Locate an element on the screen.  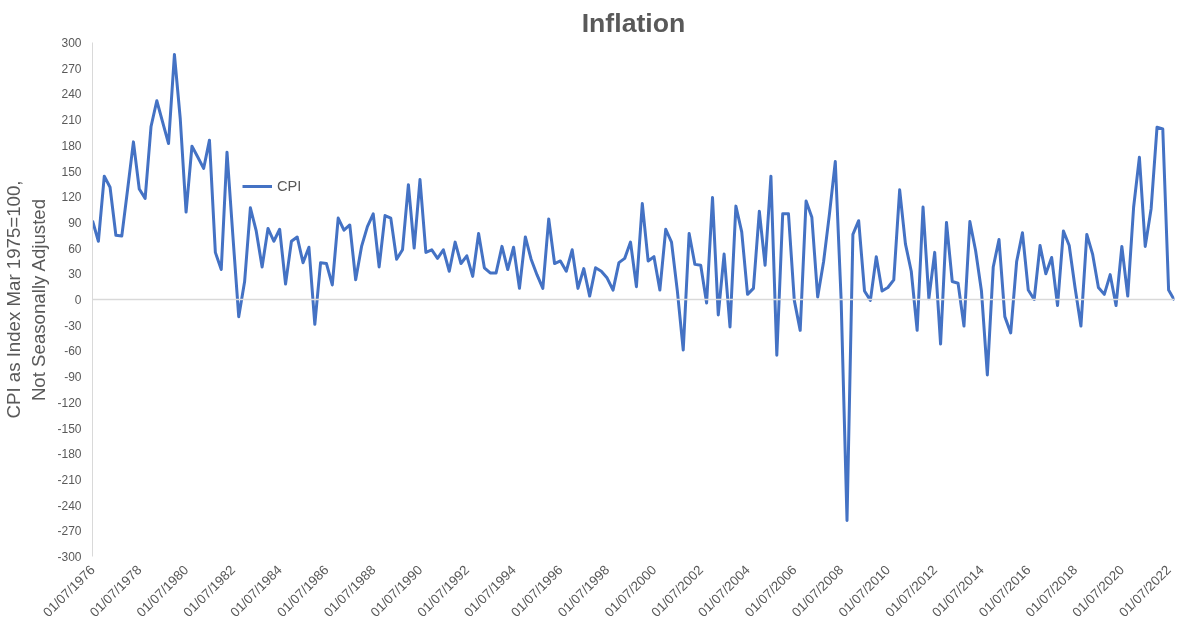
y-tick-label: 210 is located at coordinates (71, 120).